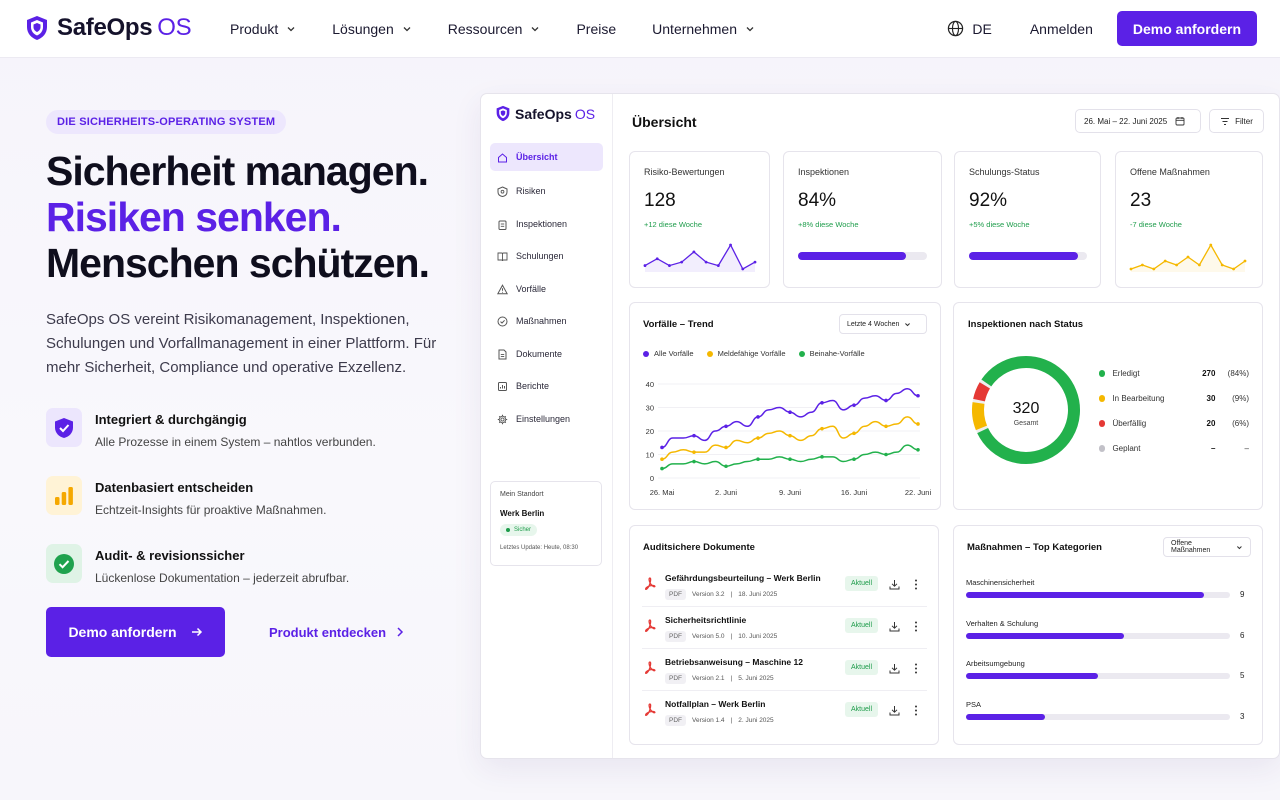  Describe the element at coordinates (545, 113) in the screenshot. I see `dashboard-brand: SafeOps OS` at that location.